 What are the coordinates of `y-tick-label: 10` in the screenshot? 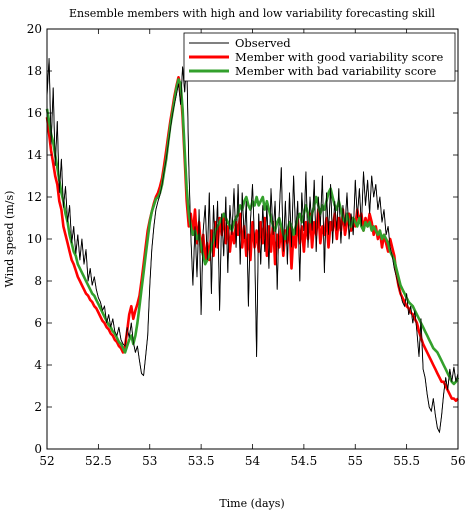 It's located at (34, 239).